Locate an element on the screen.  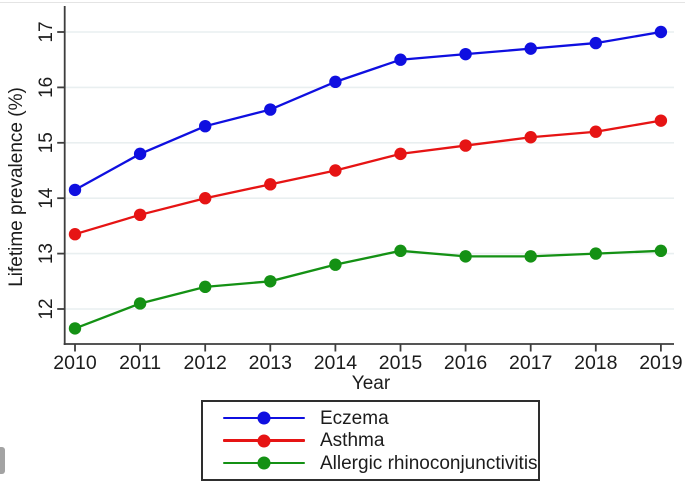
series-line-allergic-rhinoconjunctivitis is located at coordinates (367, 289).